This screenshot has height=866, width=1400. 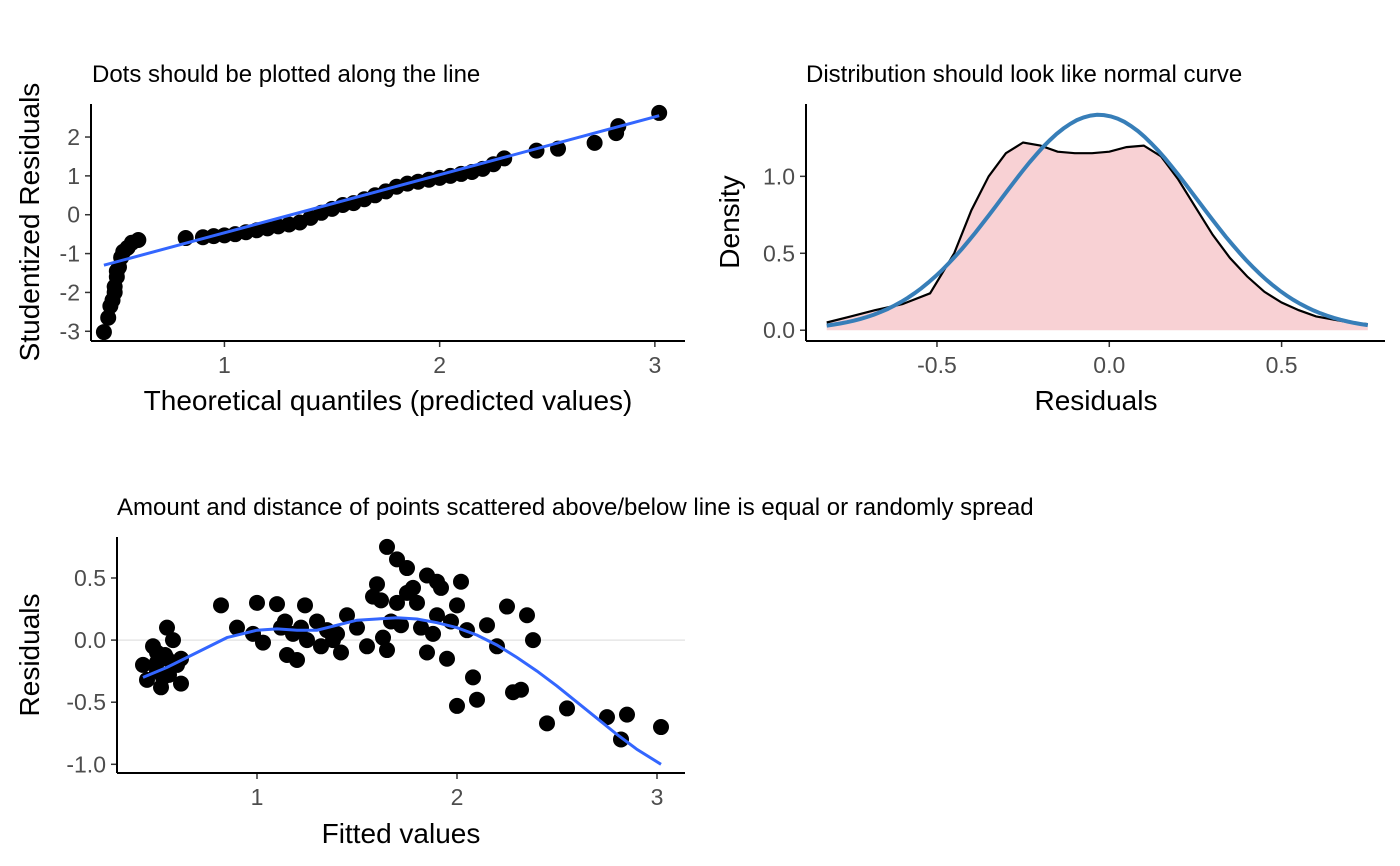 I want to click on qq-y-tick-label: 2, so click(x=73, y=137).